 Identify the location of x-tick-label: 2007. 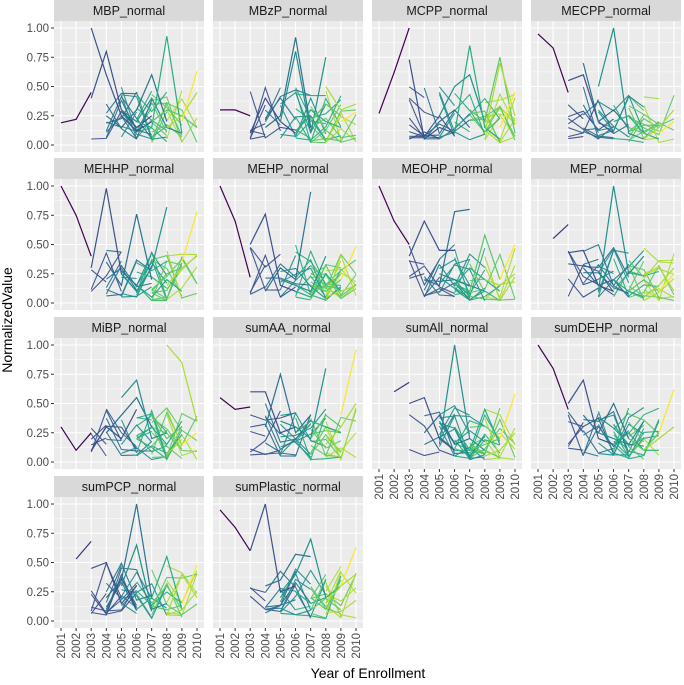
(630, 487).